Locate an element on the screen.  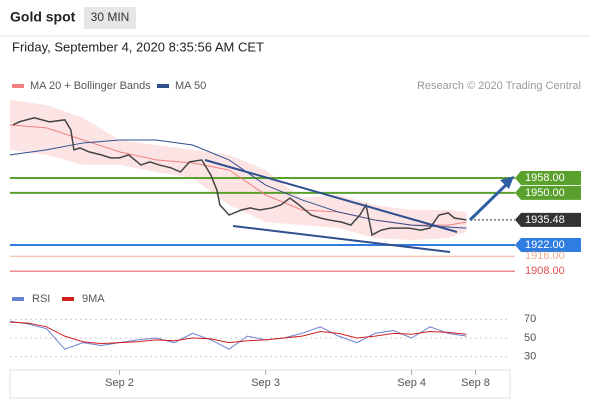
x-axis-box is located at coordinates (260, 384).